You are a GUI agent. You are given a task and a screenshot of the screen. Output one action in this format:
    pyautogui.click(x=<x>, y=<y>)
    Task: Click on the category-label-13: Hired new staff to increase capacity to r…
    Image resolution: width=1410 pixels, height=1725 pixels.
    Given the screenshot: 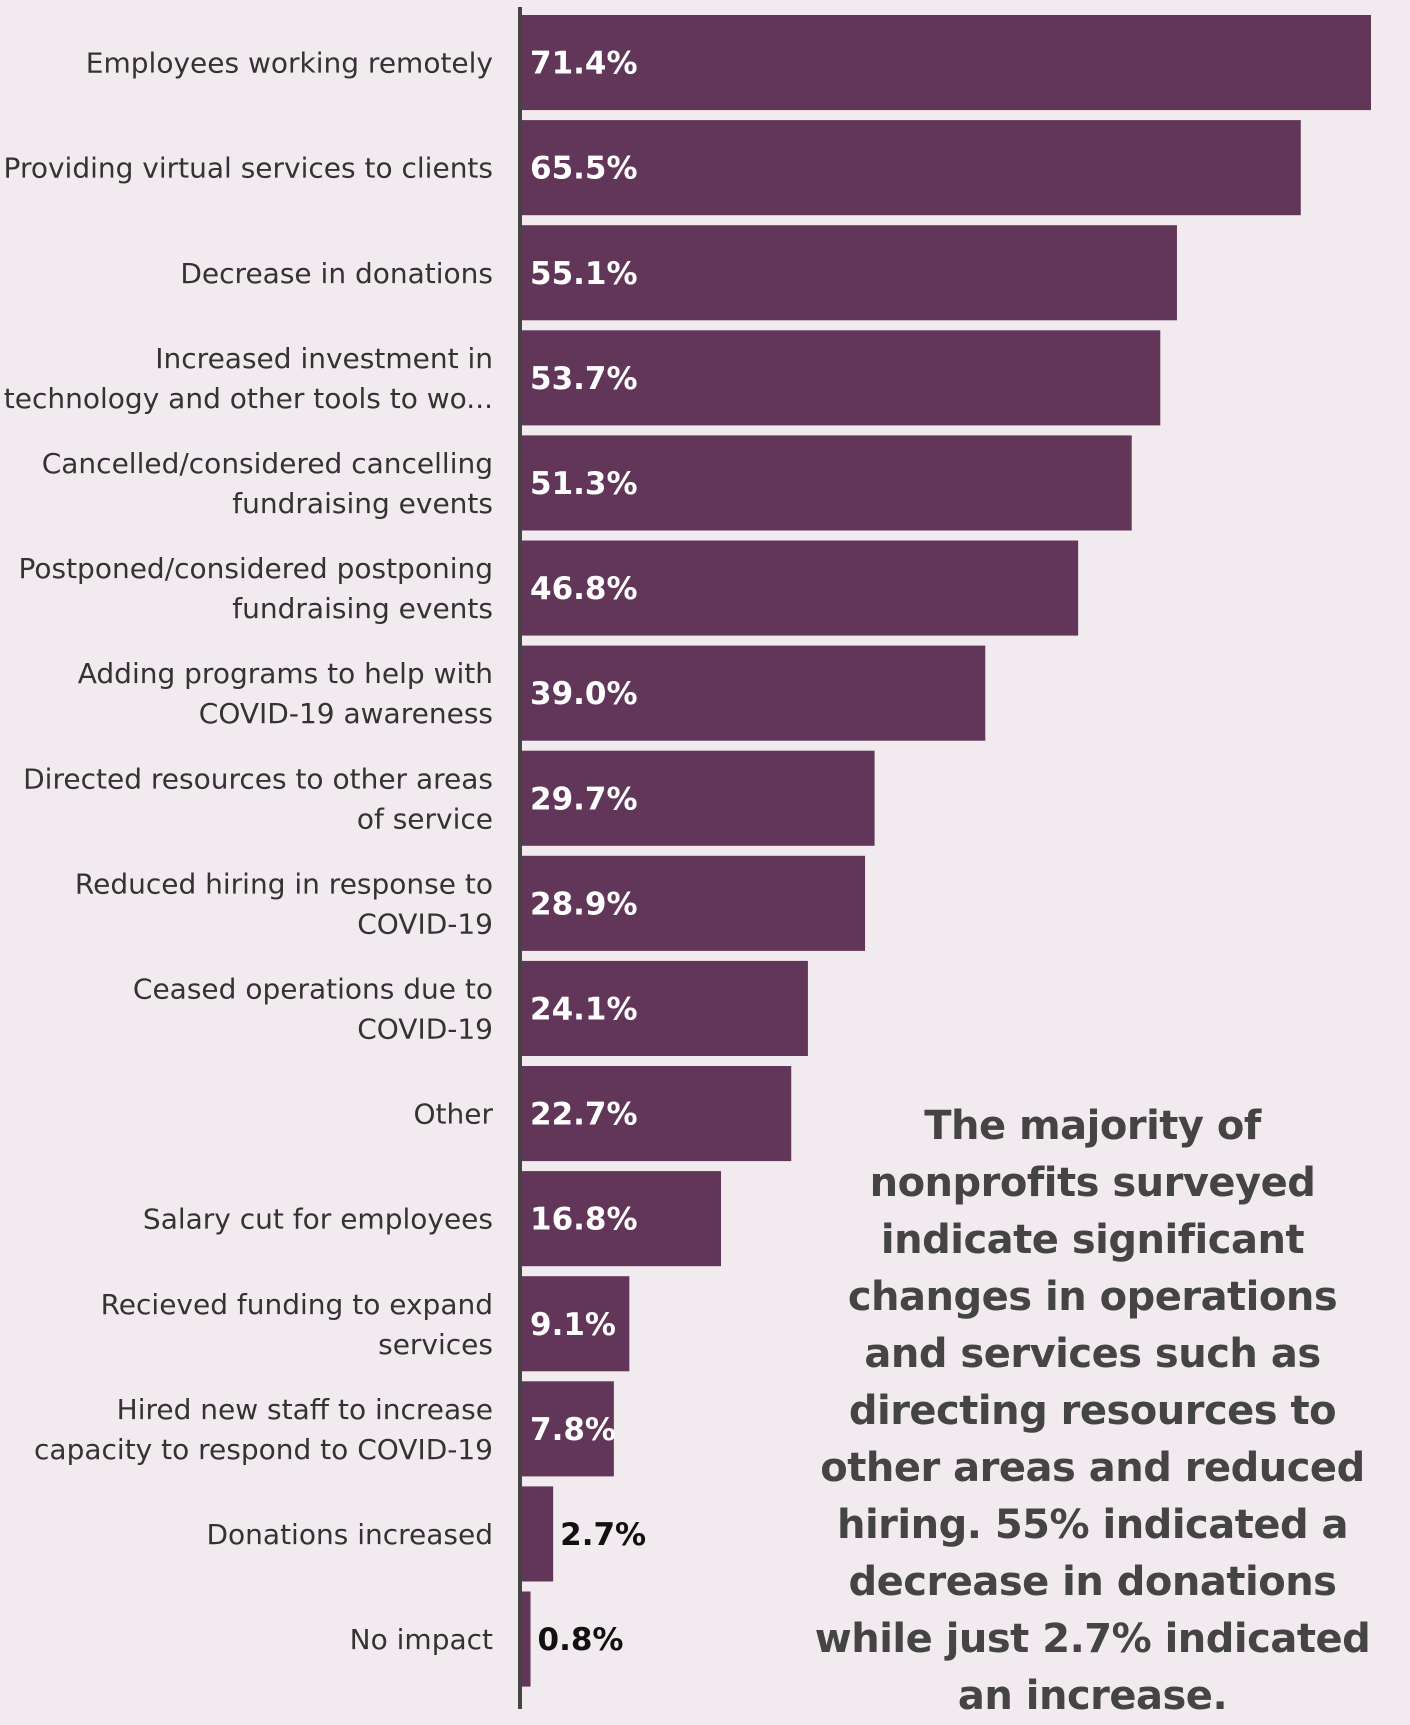 What is the action you would take?
    pyautogui.click(x=263, y=1429)
    